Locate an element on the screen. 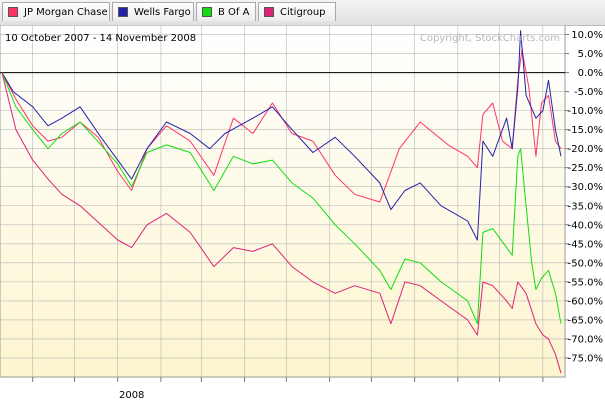 The image size is (605, 402). y-tick-label: -55.0% is located at coordinates (585, 282).